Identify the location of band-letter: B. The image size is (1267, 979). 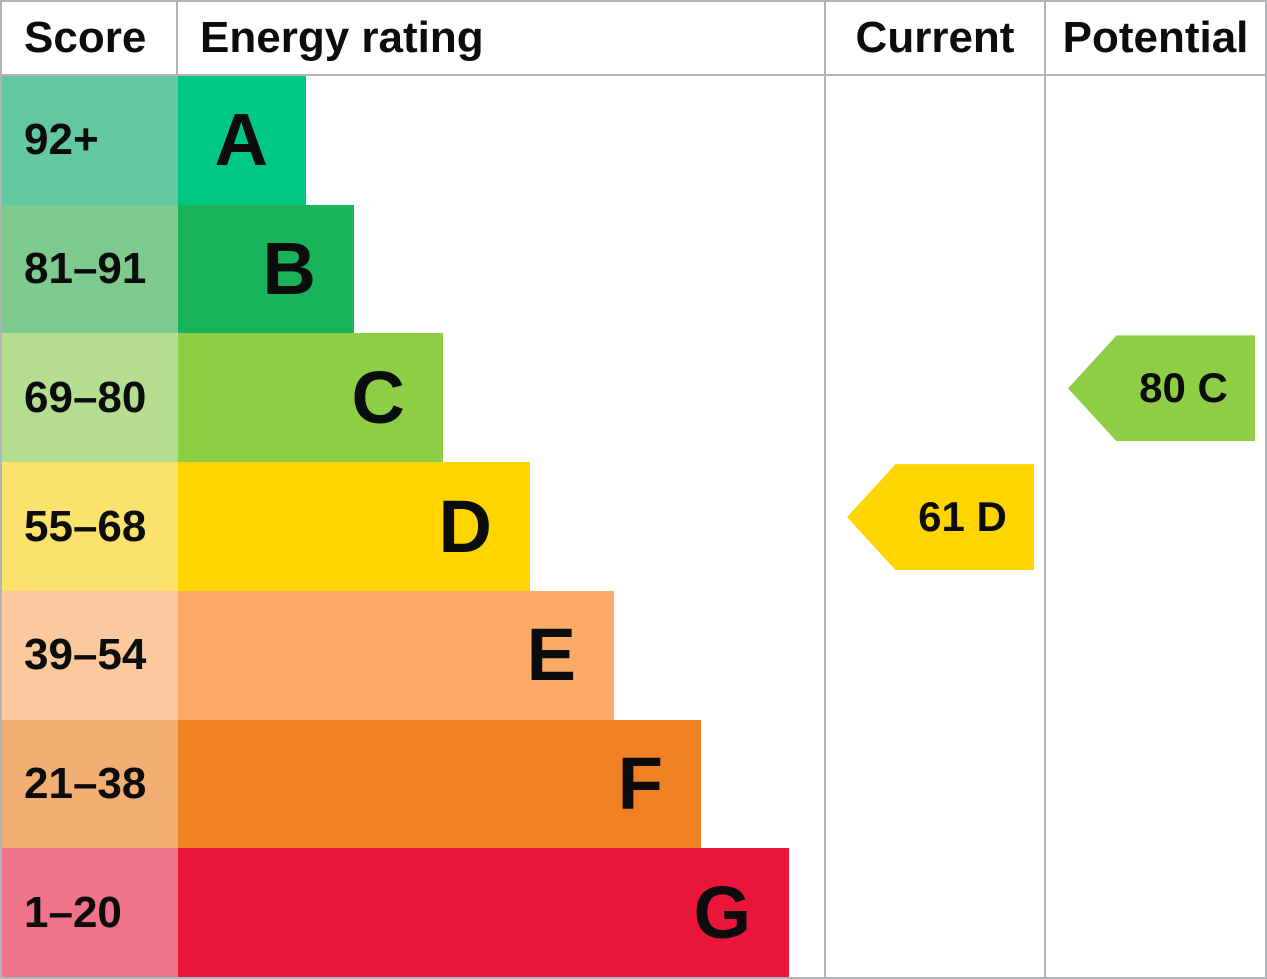
(289, 269).